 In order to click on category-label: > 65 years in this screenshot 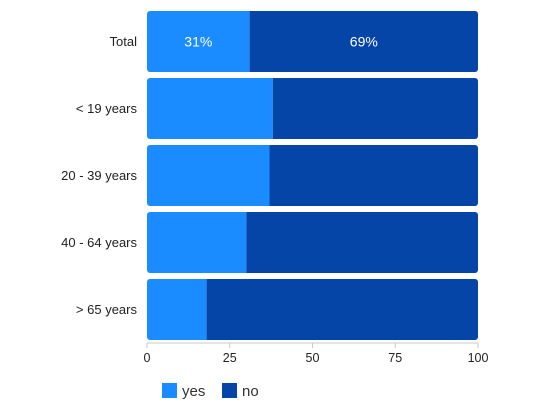, I will do `click(107, 309)`.